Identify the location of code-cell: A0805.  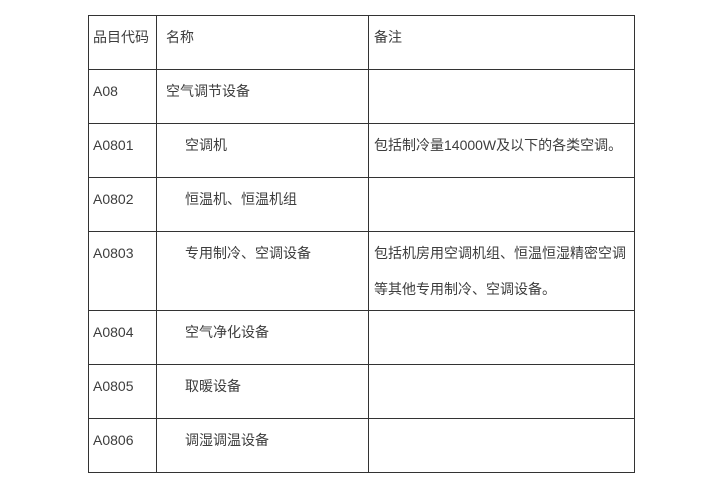
(122, 391).